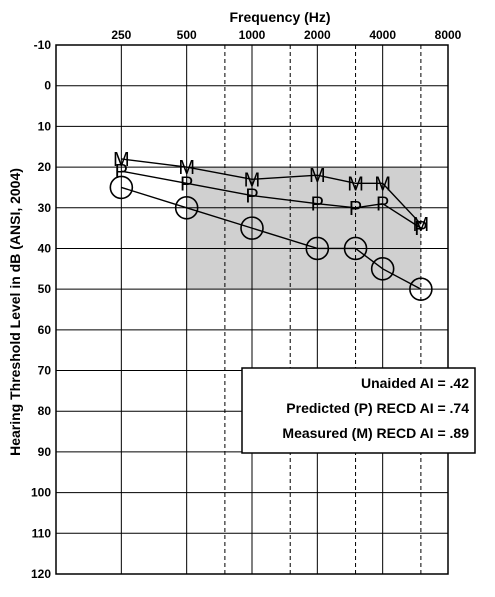  What do you see at coordinates (45, 208) in the screenshot?
I see `y-tick-label: 30` at bounding box center [45, 208].